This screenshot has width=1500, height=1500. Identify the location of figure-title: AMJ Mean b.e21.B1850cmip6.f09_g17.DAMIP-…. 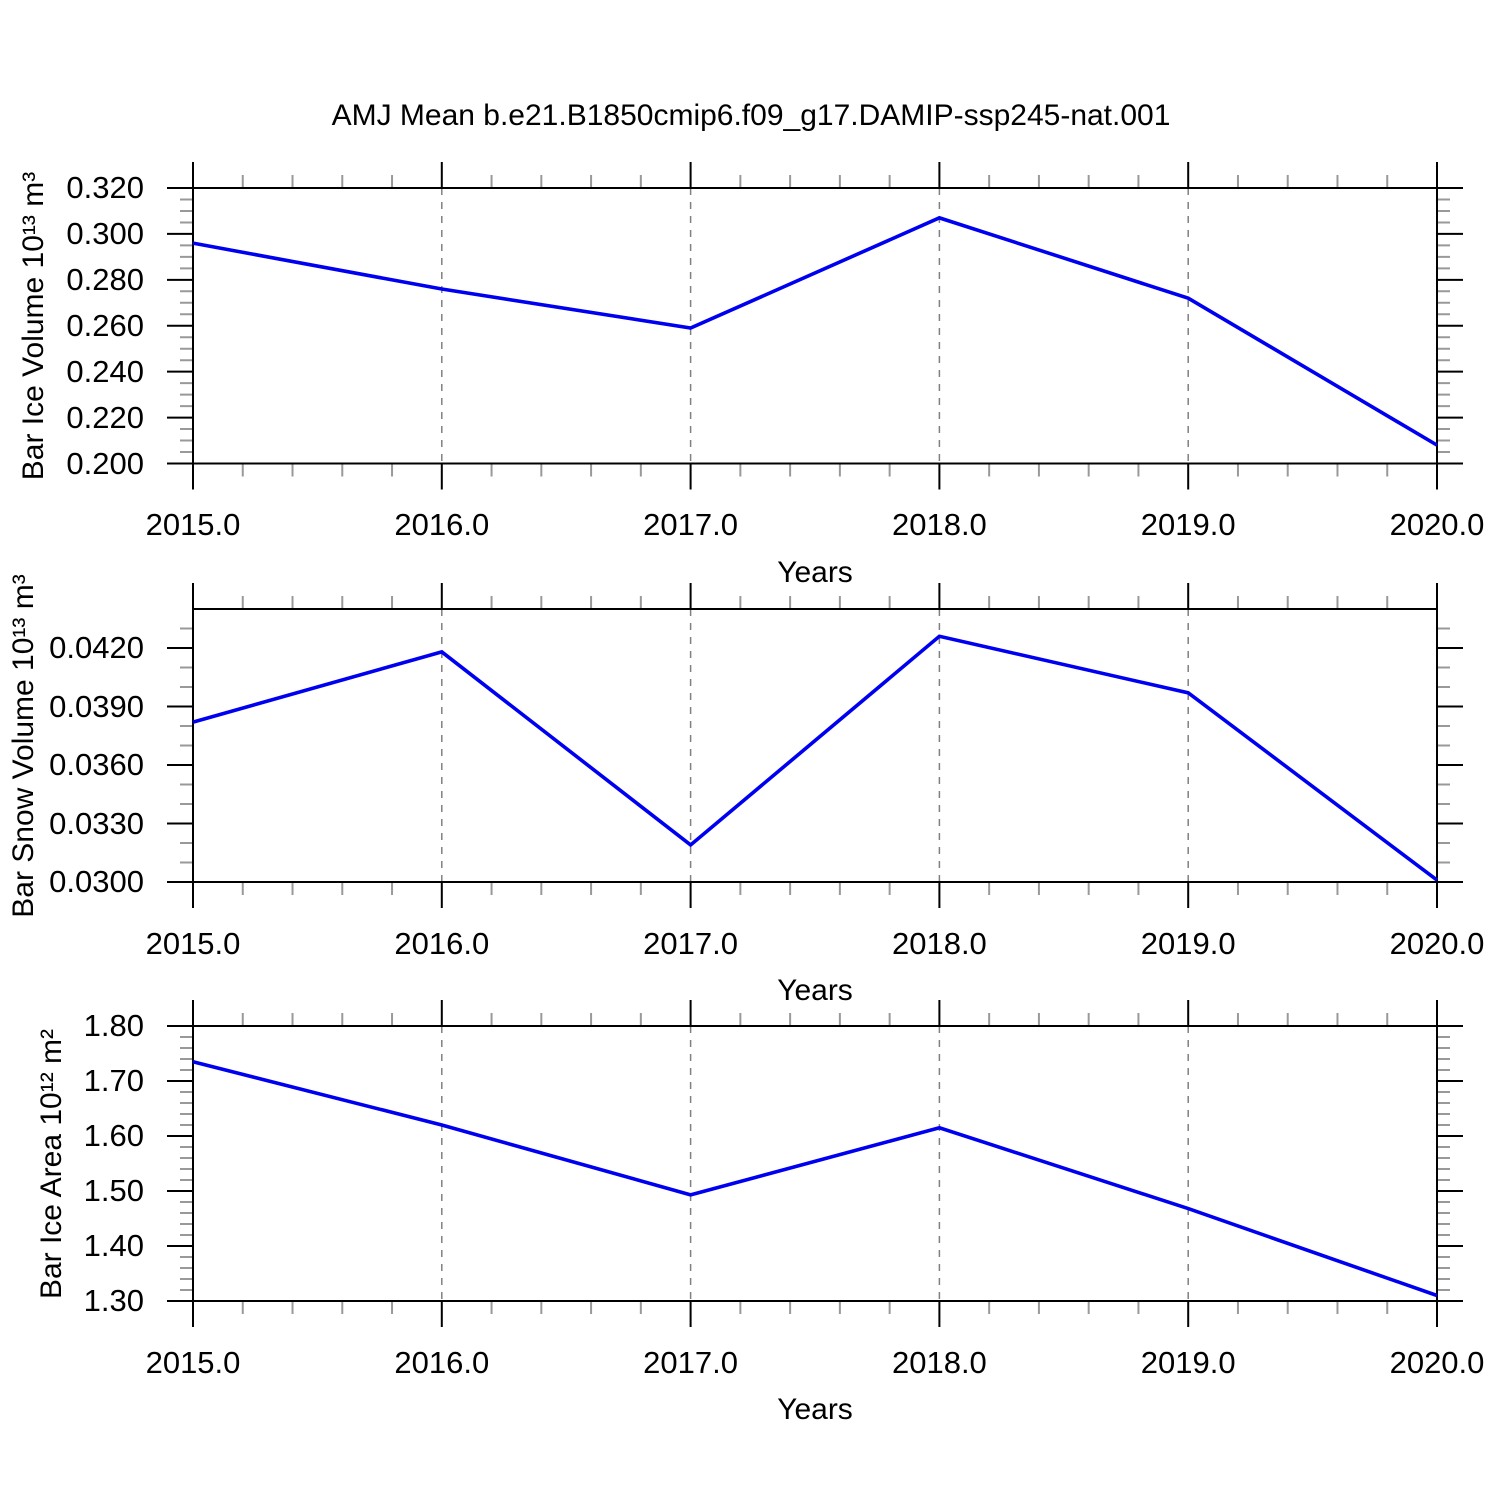
(751, 115).